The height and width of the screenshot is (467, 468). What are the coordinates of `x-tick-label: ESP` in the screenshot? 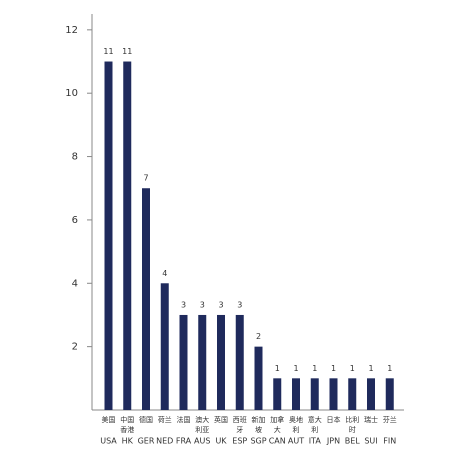 It's located at (239, 441).